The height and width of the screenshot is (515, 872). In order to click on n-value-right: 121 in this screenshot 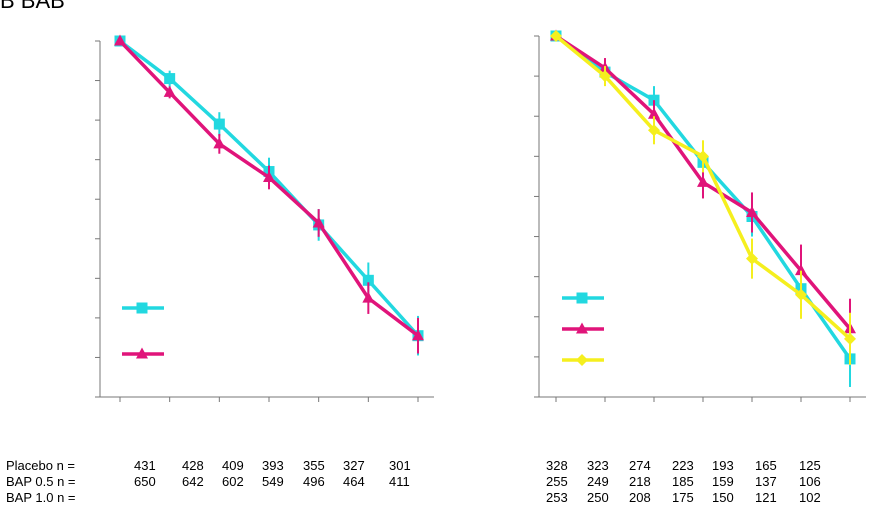, I will do `click(766, 497)`.